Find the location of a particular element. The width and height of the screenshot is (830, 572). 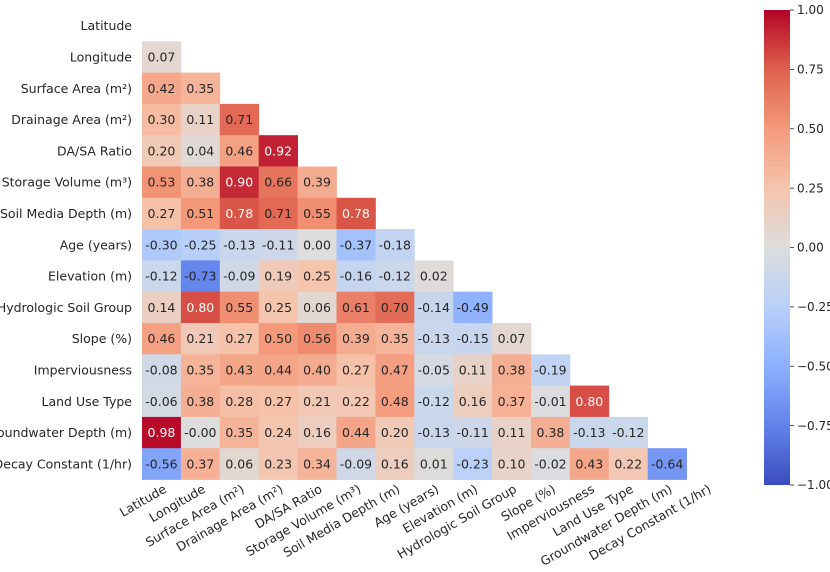

cell-value-label: -0.37 is located at coordinates (356, 244).